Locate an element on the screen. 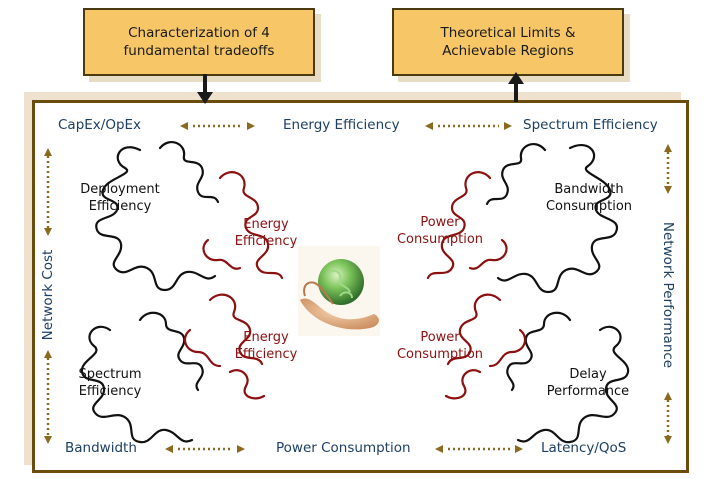 The image size is (710, 479). label-energy-tl: Energy is located at coordinates (266, 224).